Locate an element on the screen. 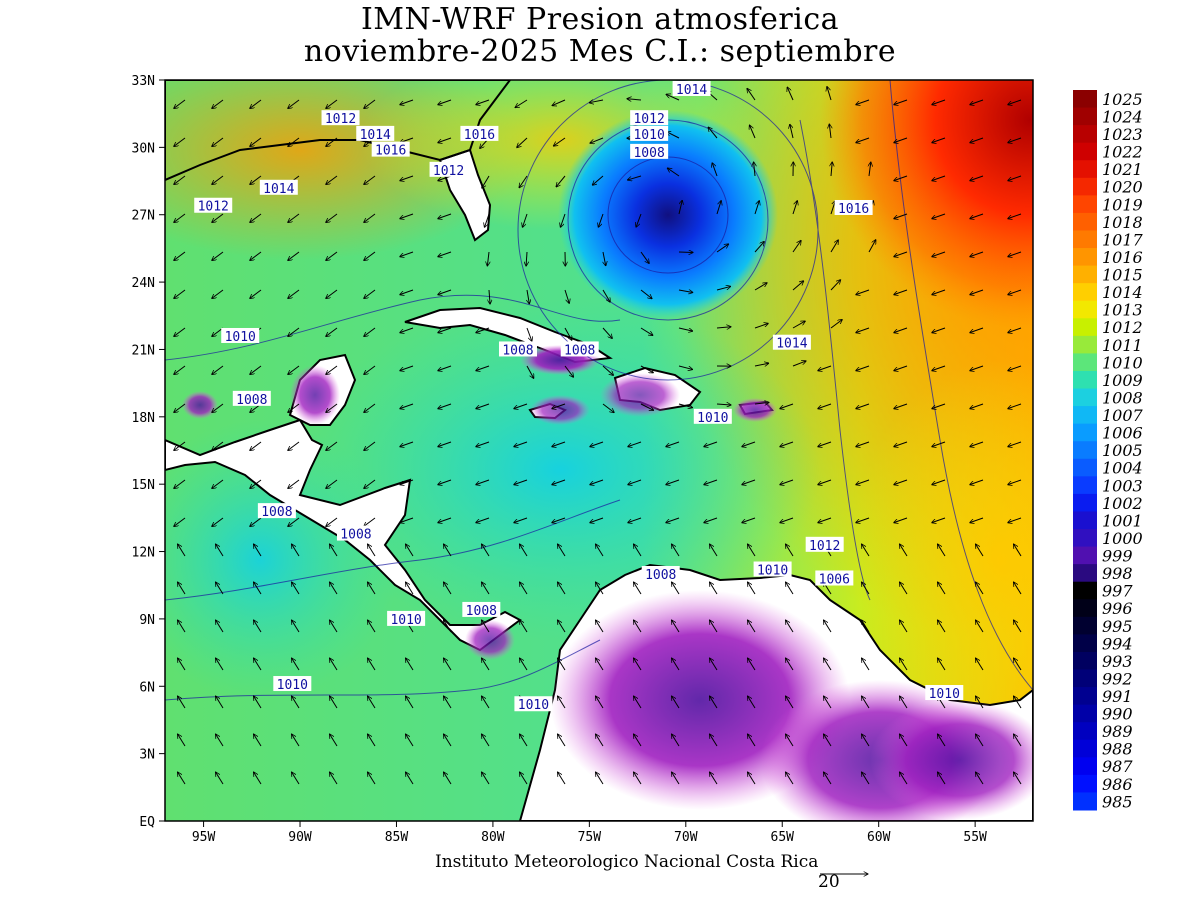 The width and height of the screenshot is (1200, 900). colorbar-label: 1013 is located at coordinates (1122, 310).